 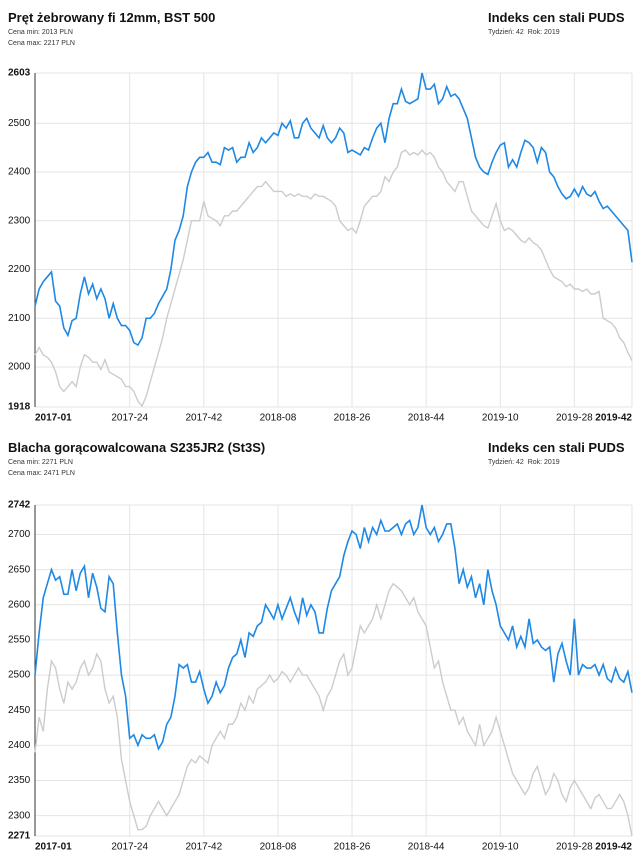 What do you see at coordinates (19, 604) in the screenshot?
I see `y-tick-label: 2600` at bounding box center [19, 604].